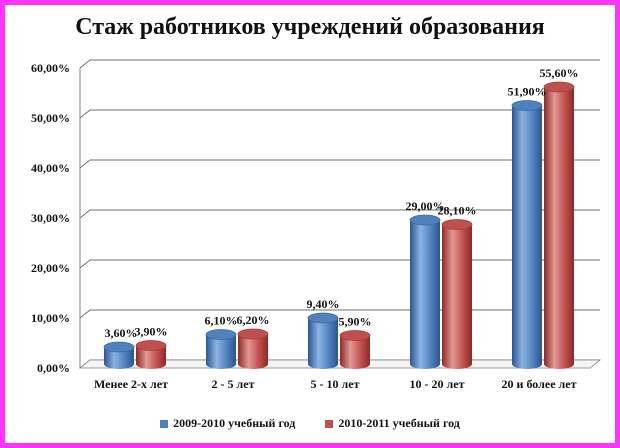 This screenshot has width=620, height=448. What do you see at coordinates (310, 27) in the screenshot?
I see `chart-title: Стаж работников учреждений образования` at bounding box center [310, 27].